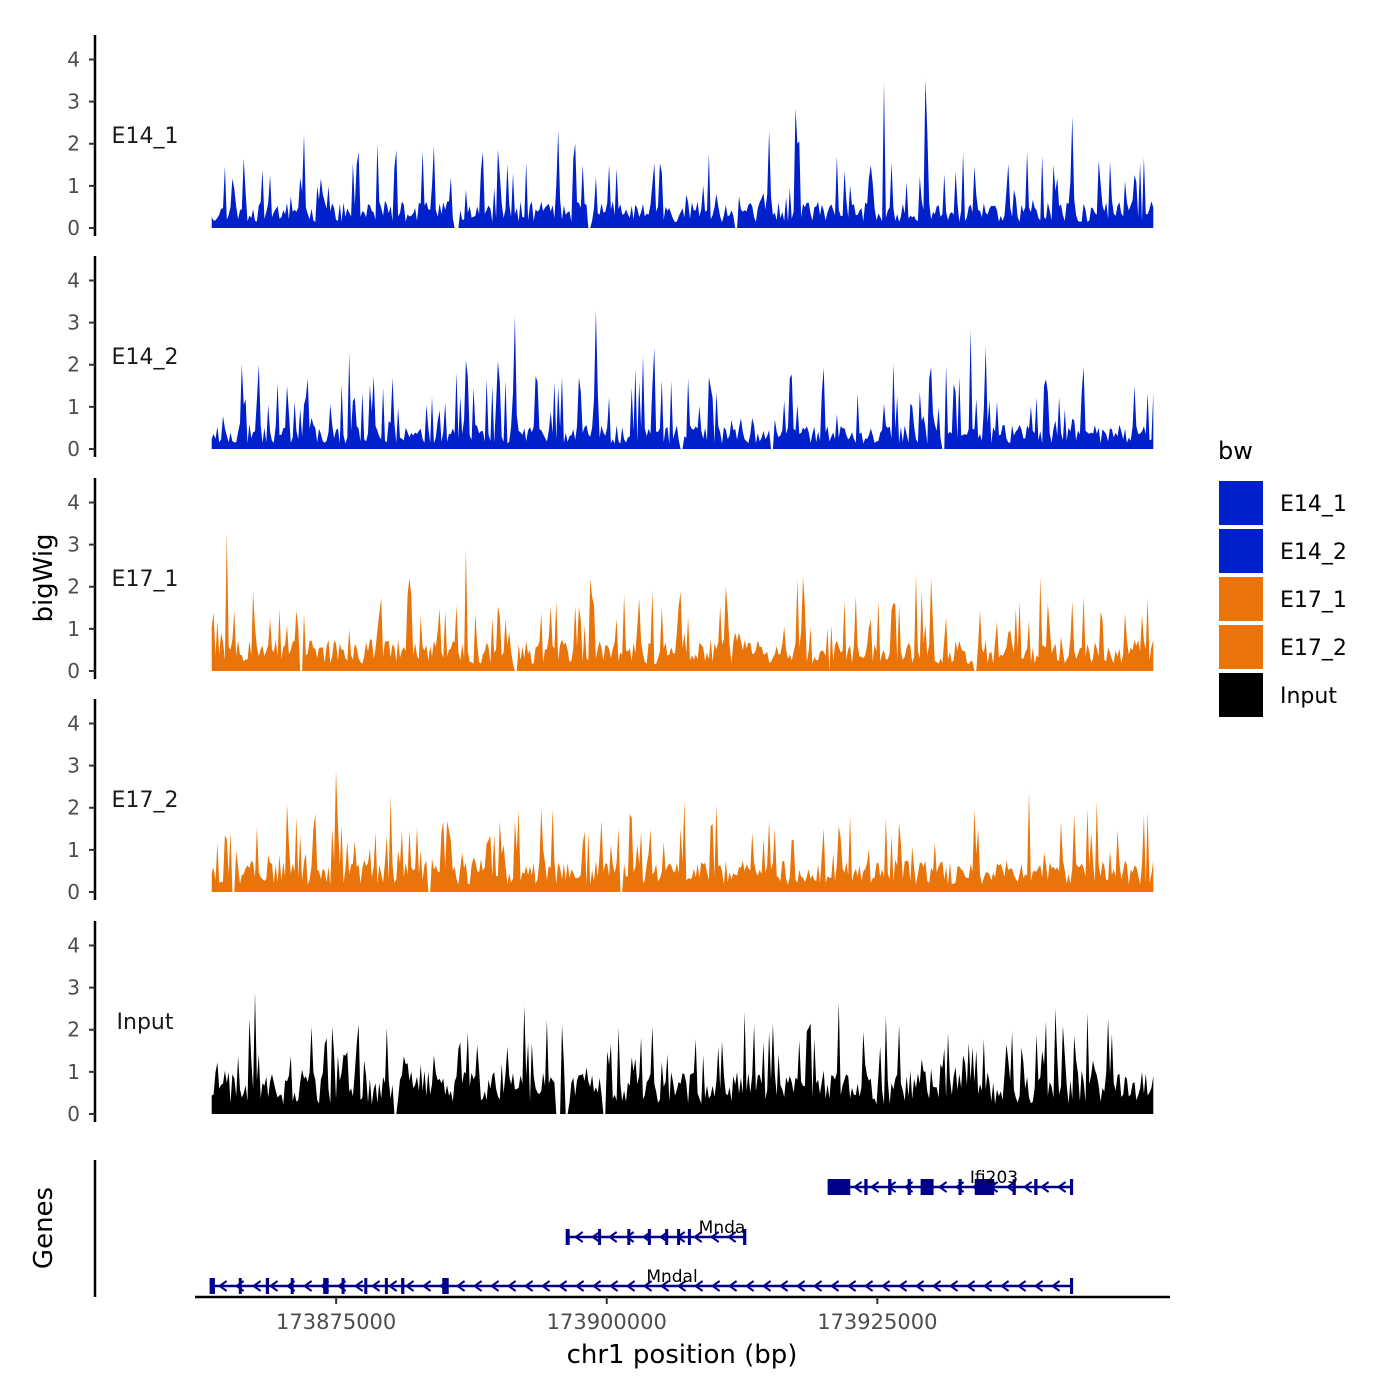 The width and height of the screenshot is (1400, 1400). I want to click on track-label: E14_1, so click(145, 136).